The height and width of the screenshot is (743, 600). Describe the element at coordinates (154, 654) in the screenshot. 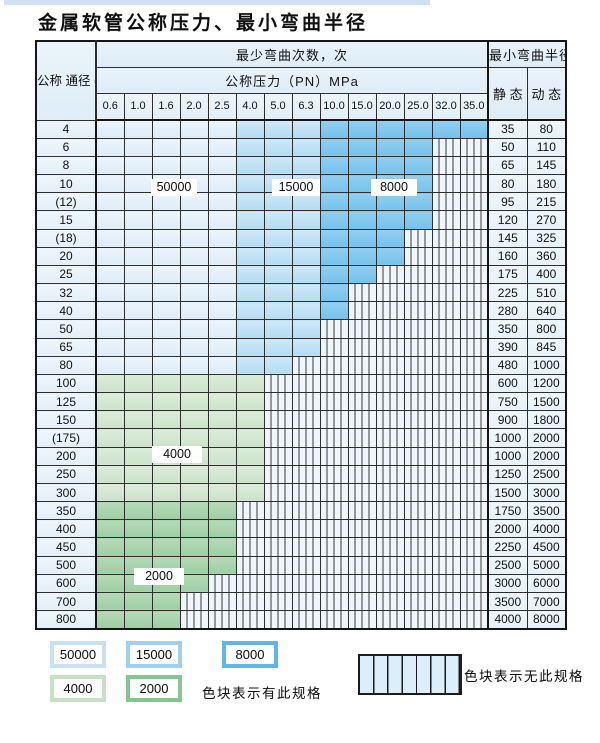

I see `legend-chip: 15000` at that location.